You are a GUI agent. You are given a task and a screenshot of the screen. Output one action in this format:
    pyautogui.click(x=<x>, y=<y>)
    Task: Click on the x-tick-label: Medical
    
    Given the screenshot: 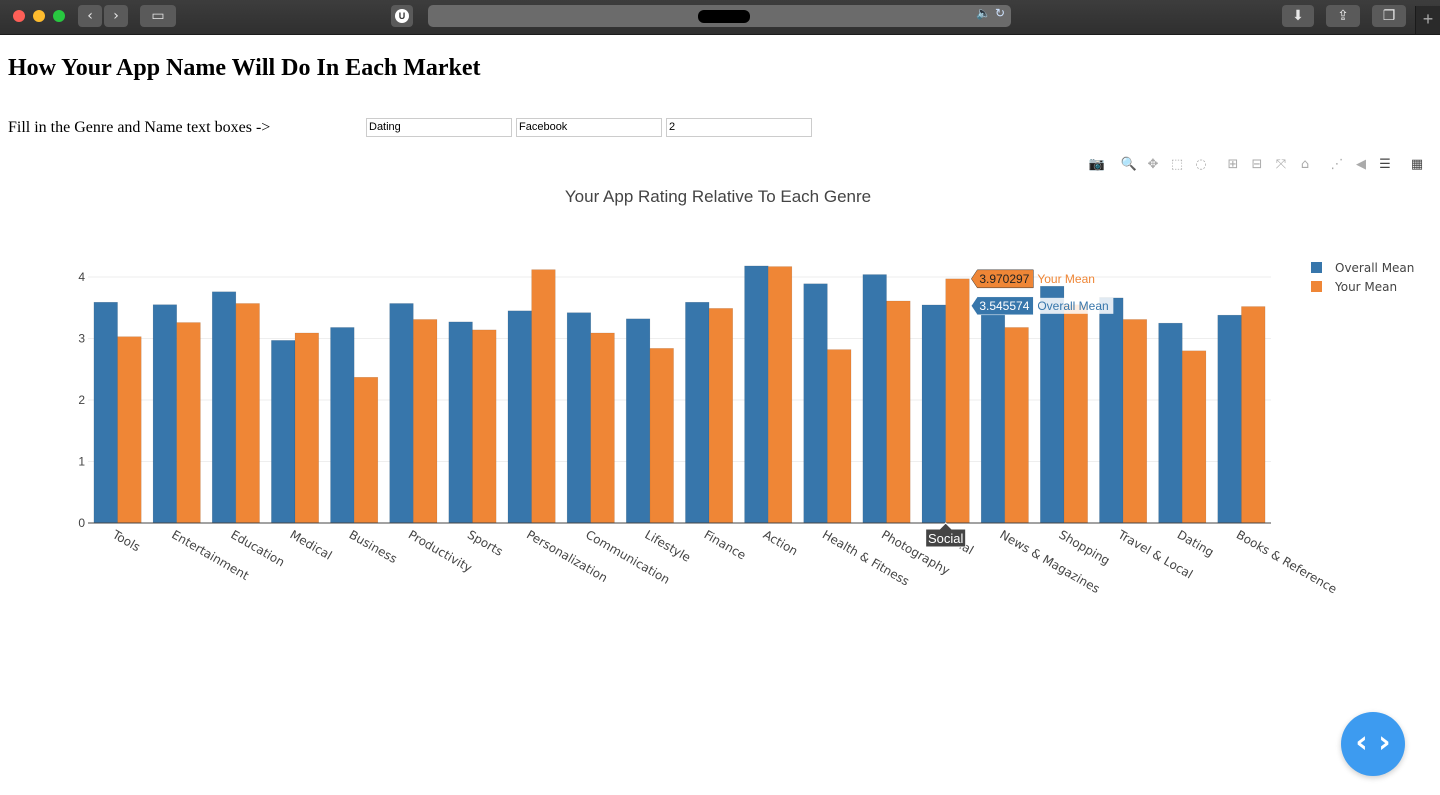 What is the action you would take?
    pyautogui.click(x=311, y=544)
    